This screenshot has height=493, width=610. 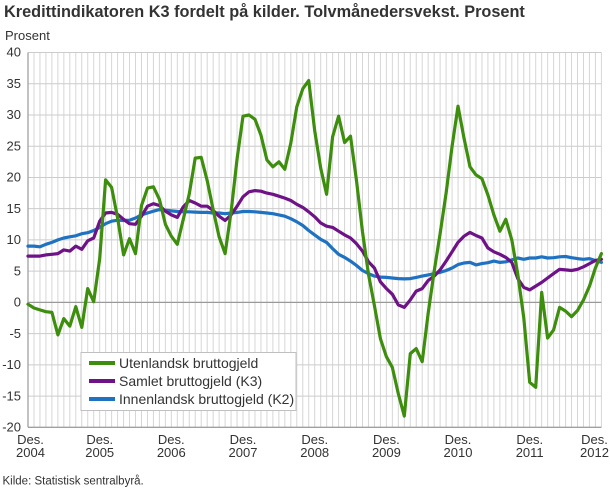 What do you see at coordinates (14, 114) in the screenshot?
I see `svg-text: 30` at bounding box center [14, 114].